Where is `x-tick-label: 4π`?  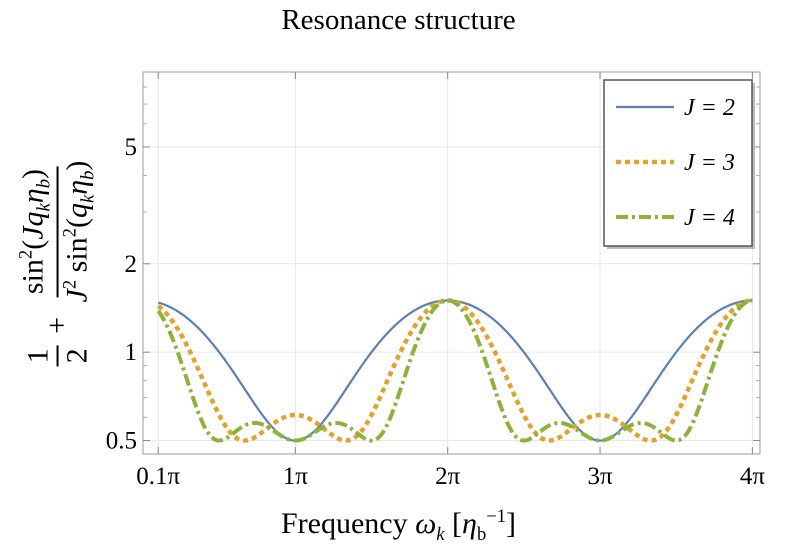
x-tick-label: 4π is located at coordinates (753, 476).